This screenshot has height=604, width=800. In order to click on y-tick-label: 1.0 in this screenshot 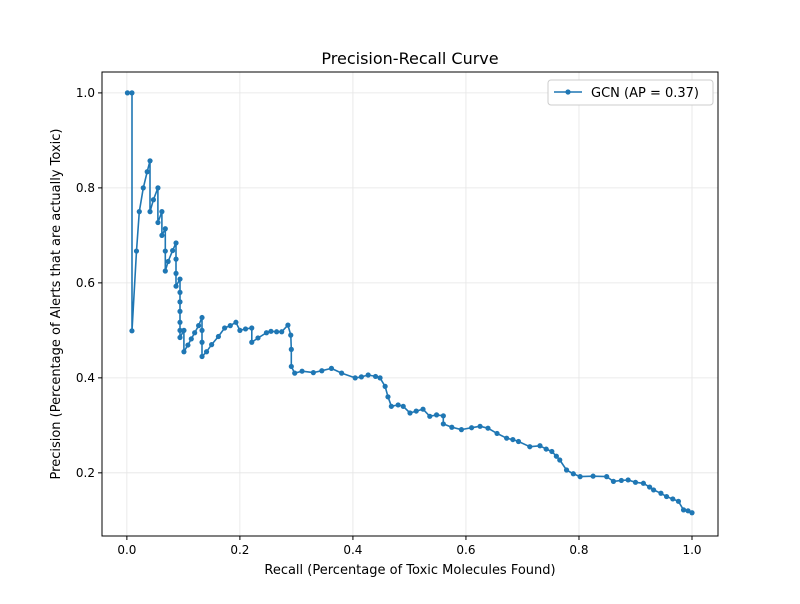, I will do `click(85, 93)`.